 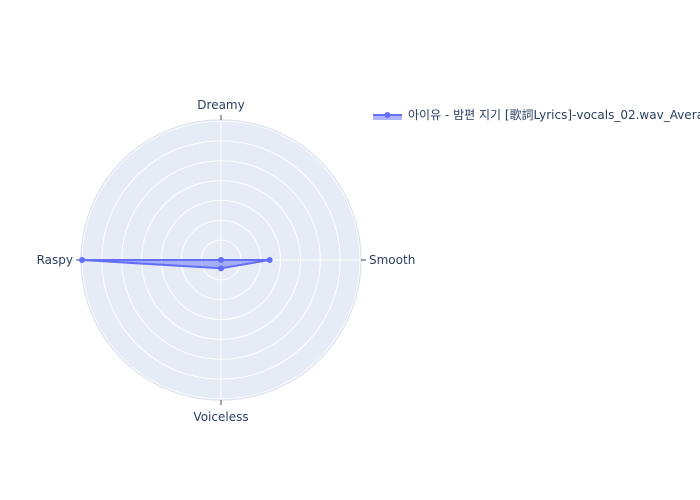 What do you see at coordinates (392, 260) in the screenshot?
I see `axis-label-smooth: Smooth` at bounding box center [392, 260].